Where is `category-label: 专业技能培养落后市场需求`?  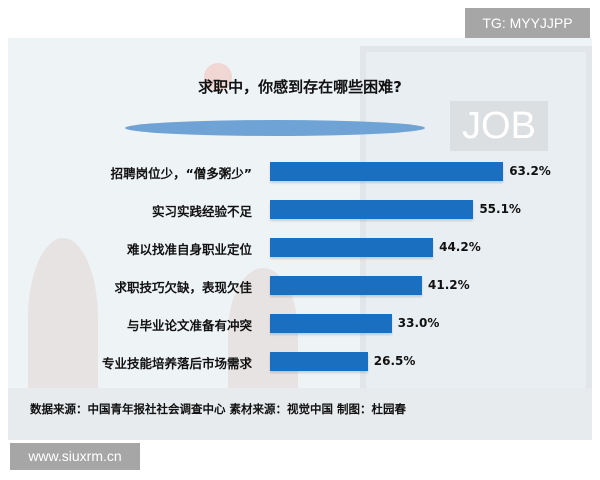
category-label: 专业技能培养落后市场需求 is located at coordinates (176, 363).